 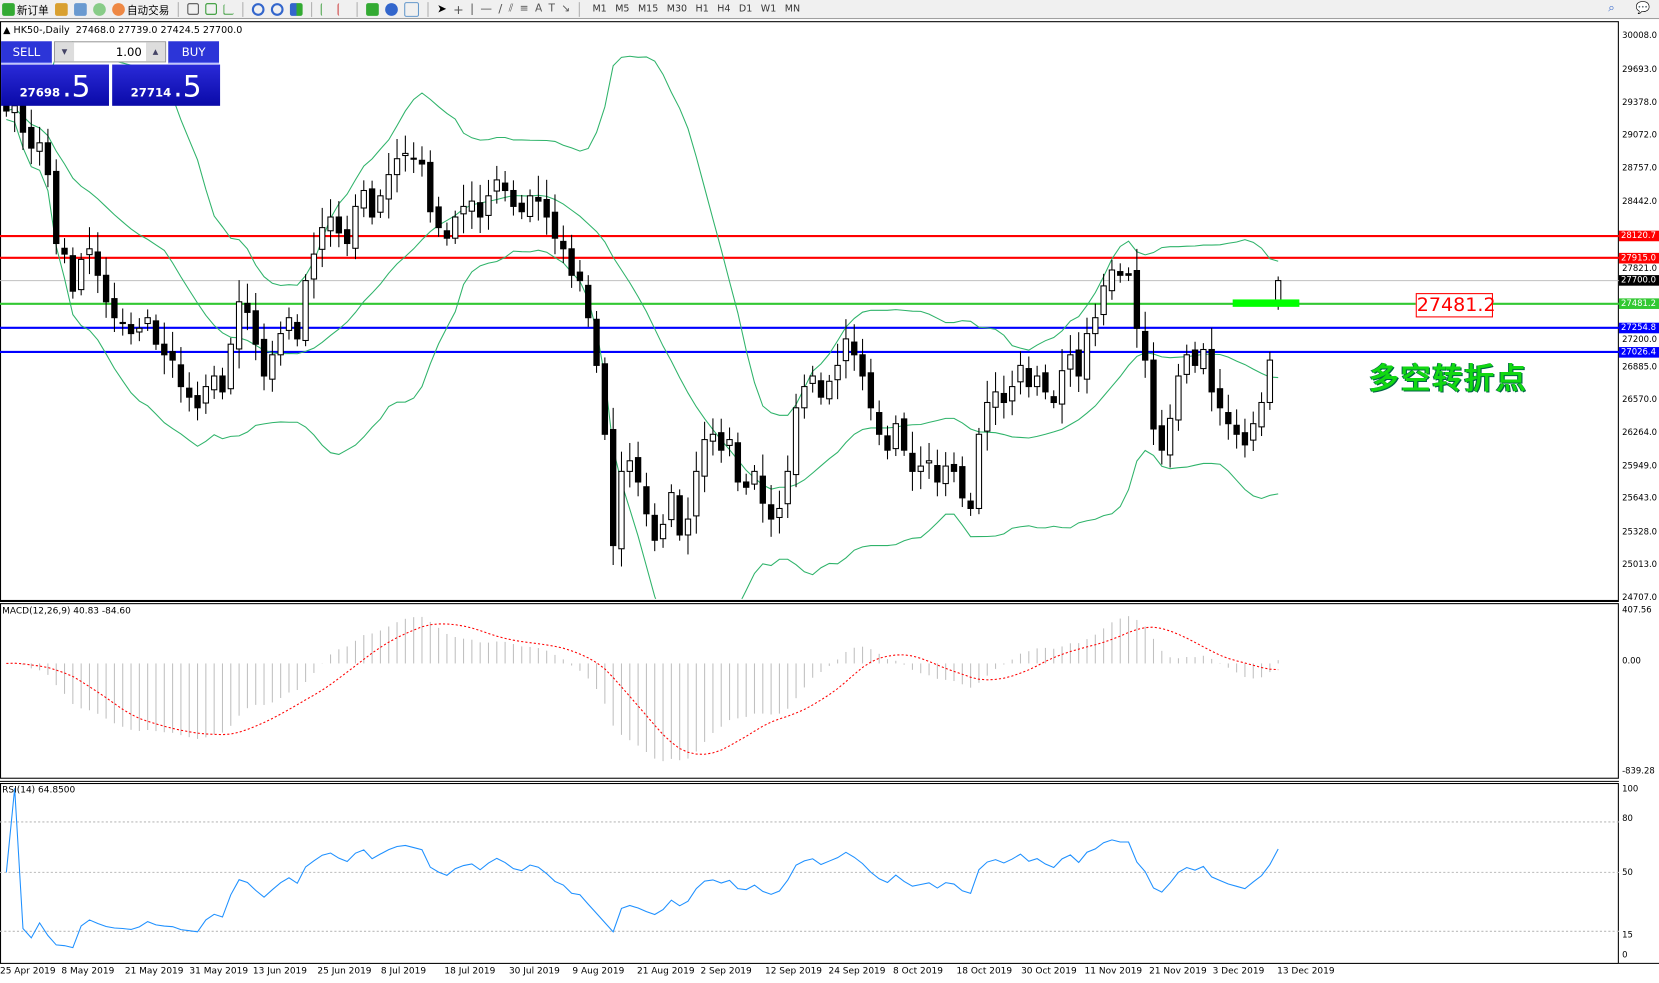 I want to click on zoom-out-icon, so click(x=277, y=9).